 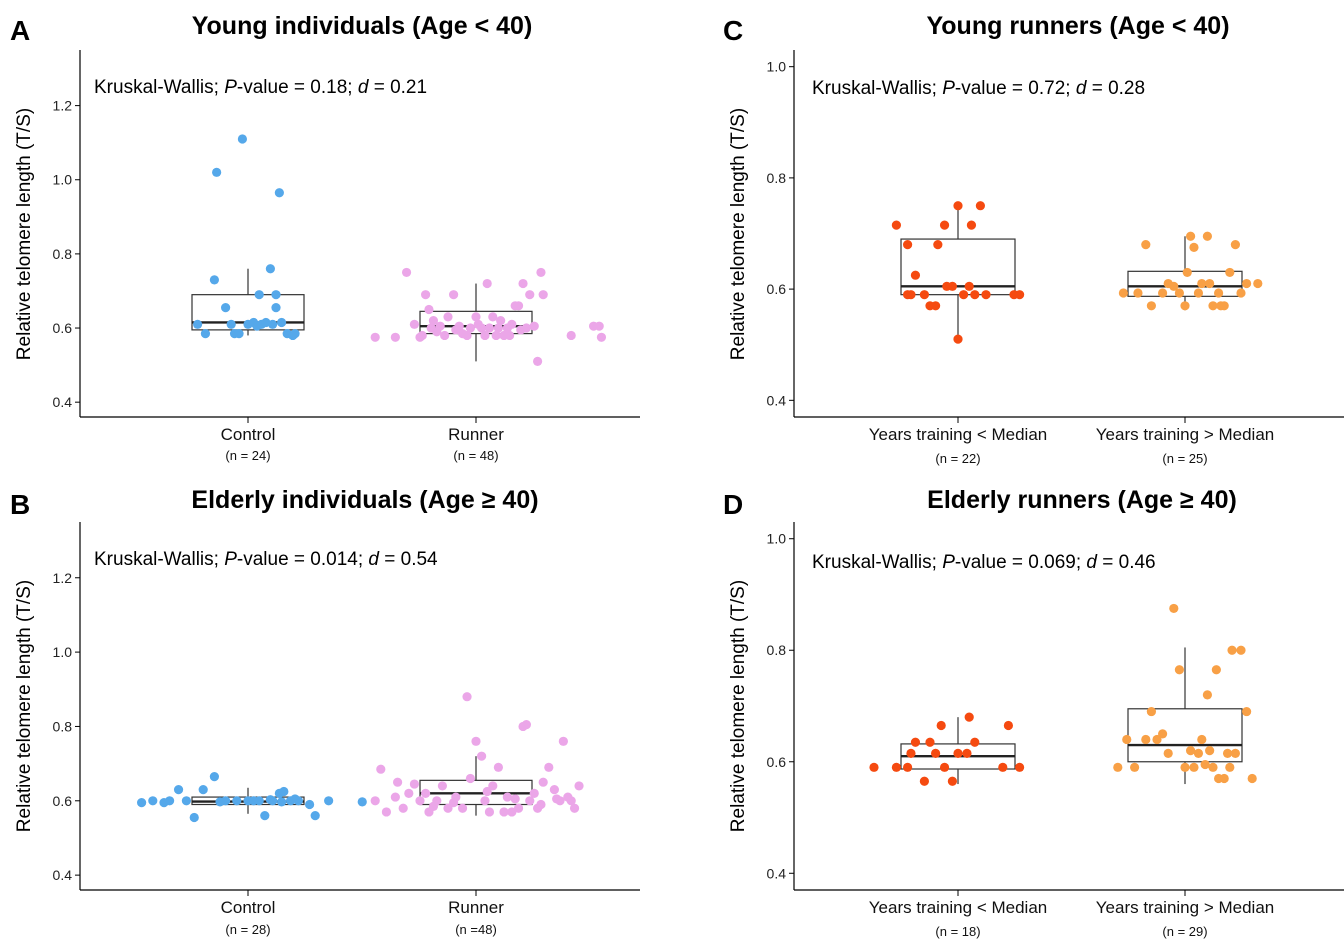 I want to click on stat-text-part: -value = 0.014;, so click(x=303, y=559).